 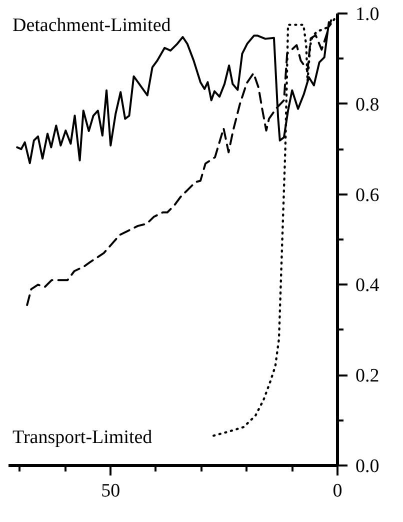 I want to click on y-tick-label: 0.2, so click(x=368, y=376).